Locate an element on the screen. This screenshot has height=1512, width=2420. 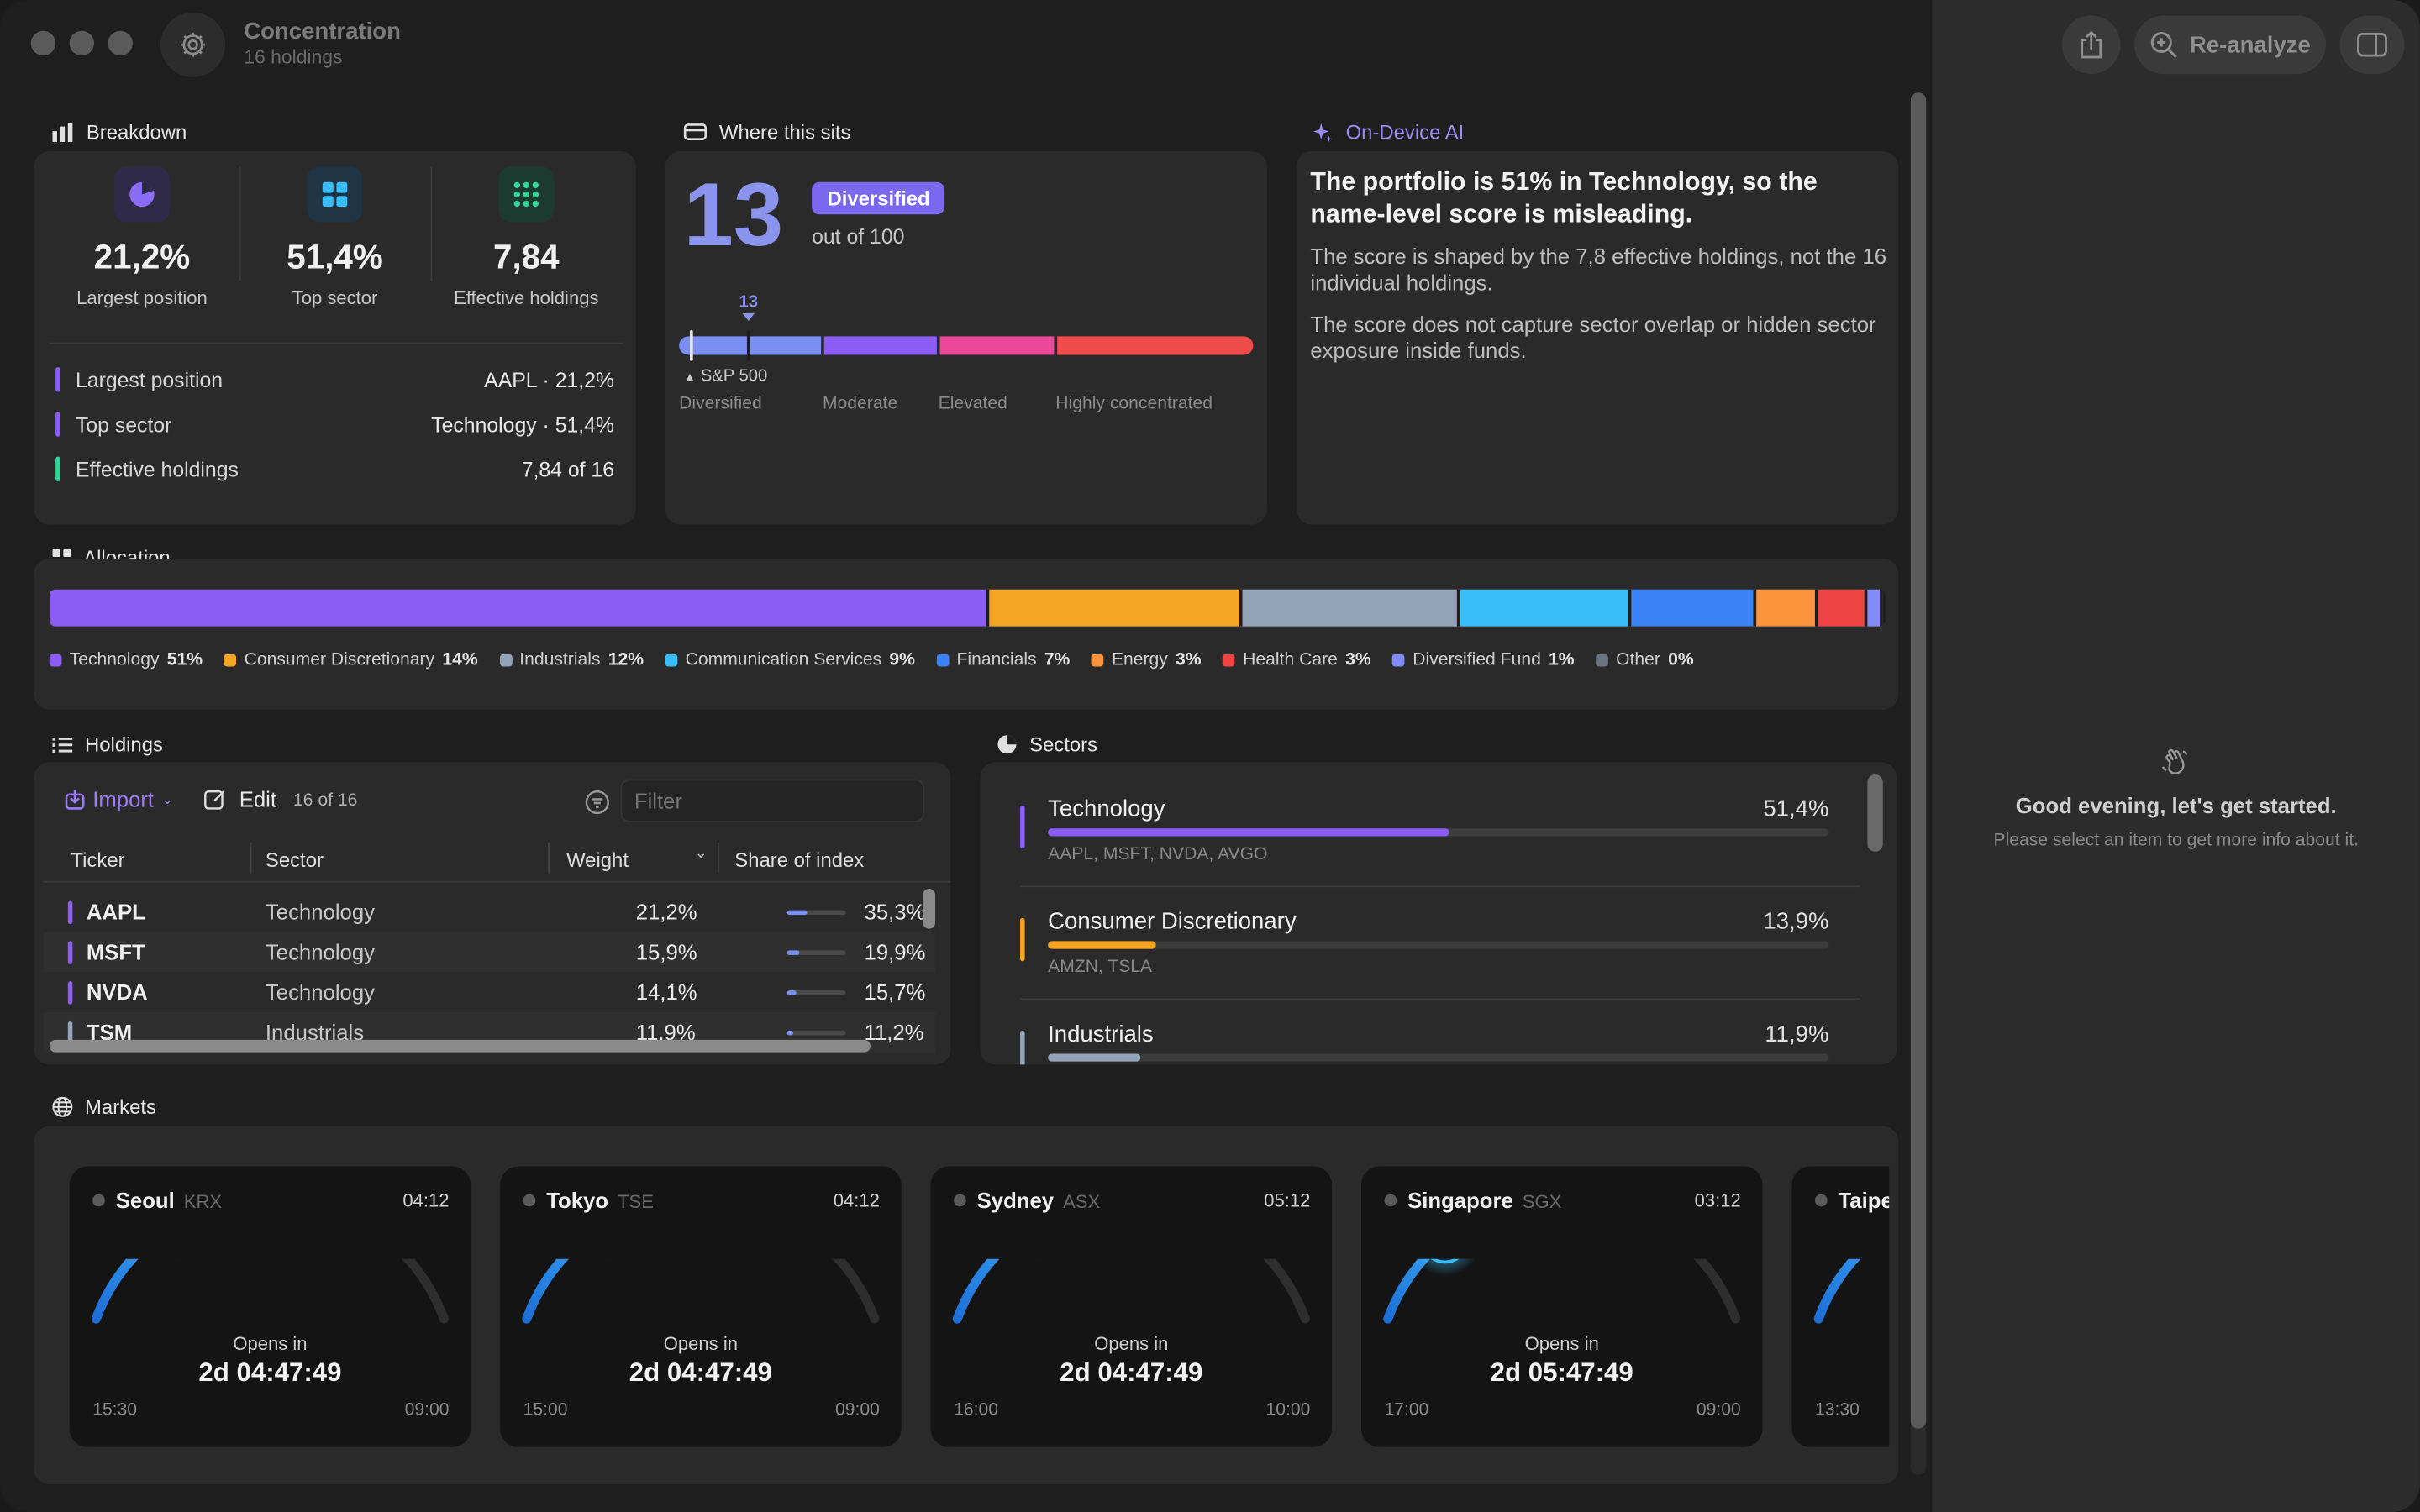
col-weight: Weight is located at coordinates (597, 860).